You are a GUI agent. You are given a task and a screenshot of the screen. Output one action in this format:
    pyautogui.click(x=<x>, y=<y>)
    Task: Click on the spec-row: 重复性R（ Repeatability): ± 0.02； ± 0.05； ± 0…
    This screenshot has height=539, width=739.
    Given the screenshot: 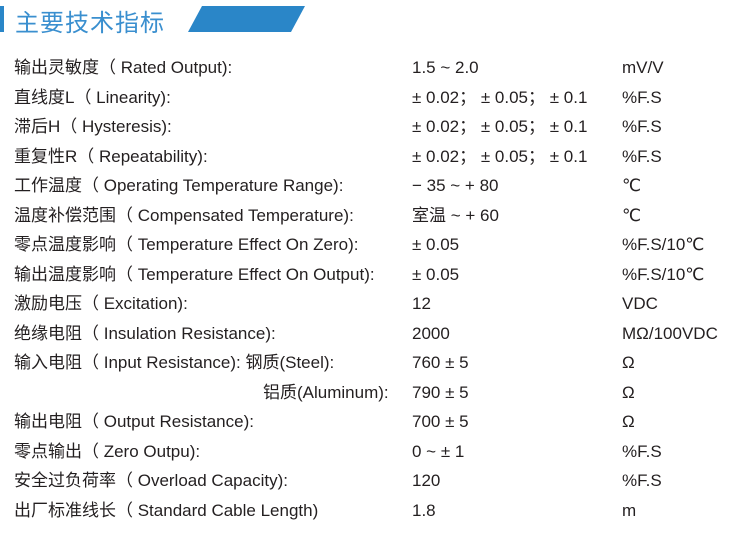 What is the action you would take?
    pyautogui.click(x=369, y=157)
    